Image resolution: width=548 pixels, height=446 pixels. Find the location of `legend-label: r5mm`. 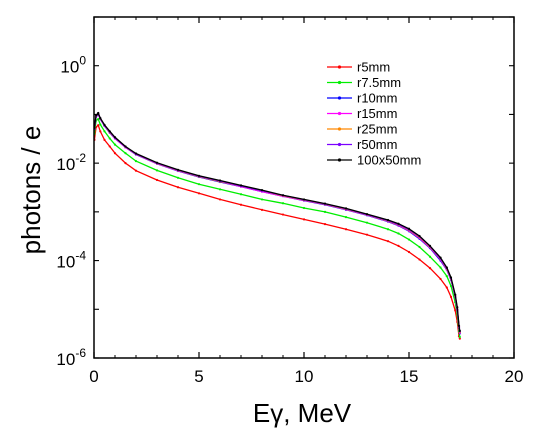

legend-label: r5mm is located at coordinates (373, 67).